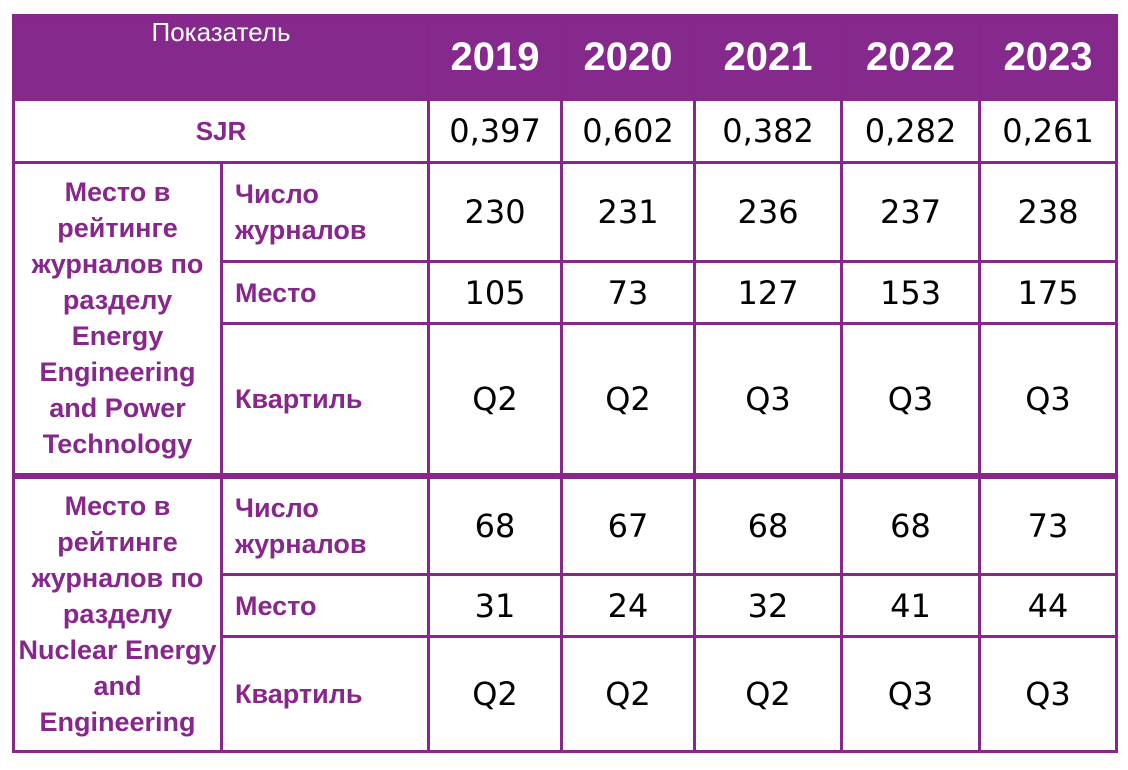 The width and height of the screenshot is (1128, 770). I want to click on header-row: Показатель 2019 2020 2021 2022 2023, so click(565, 57).